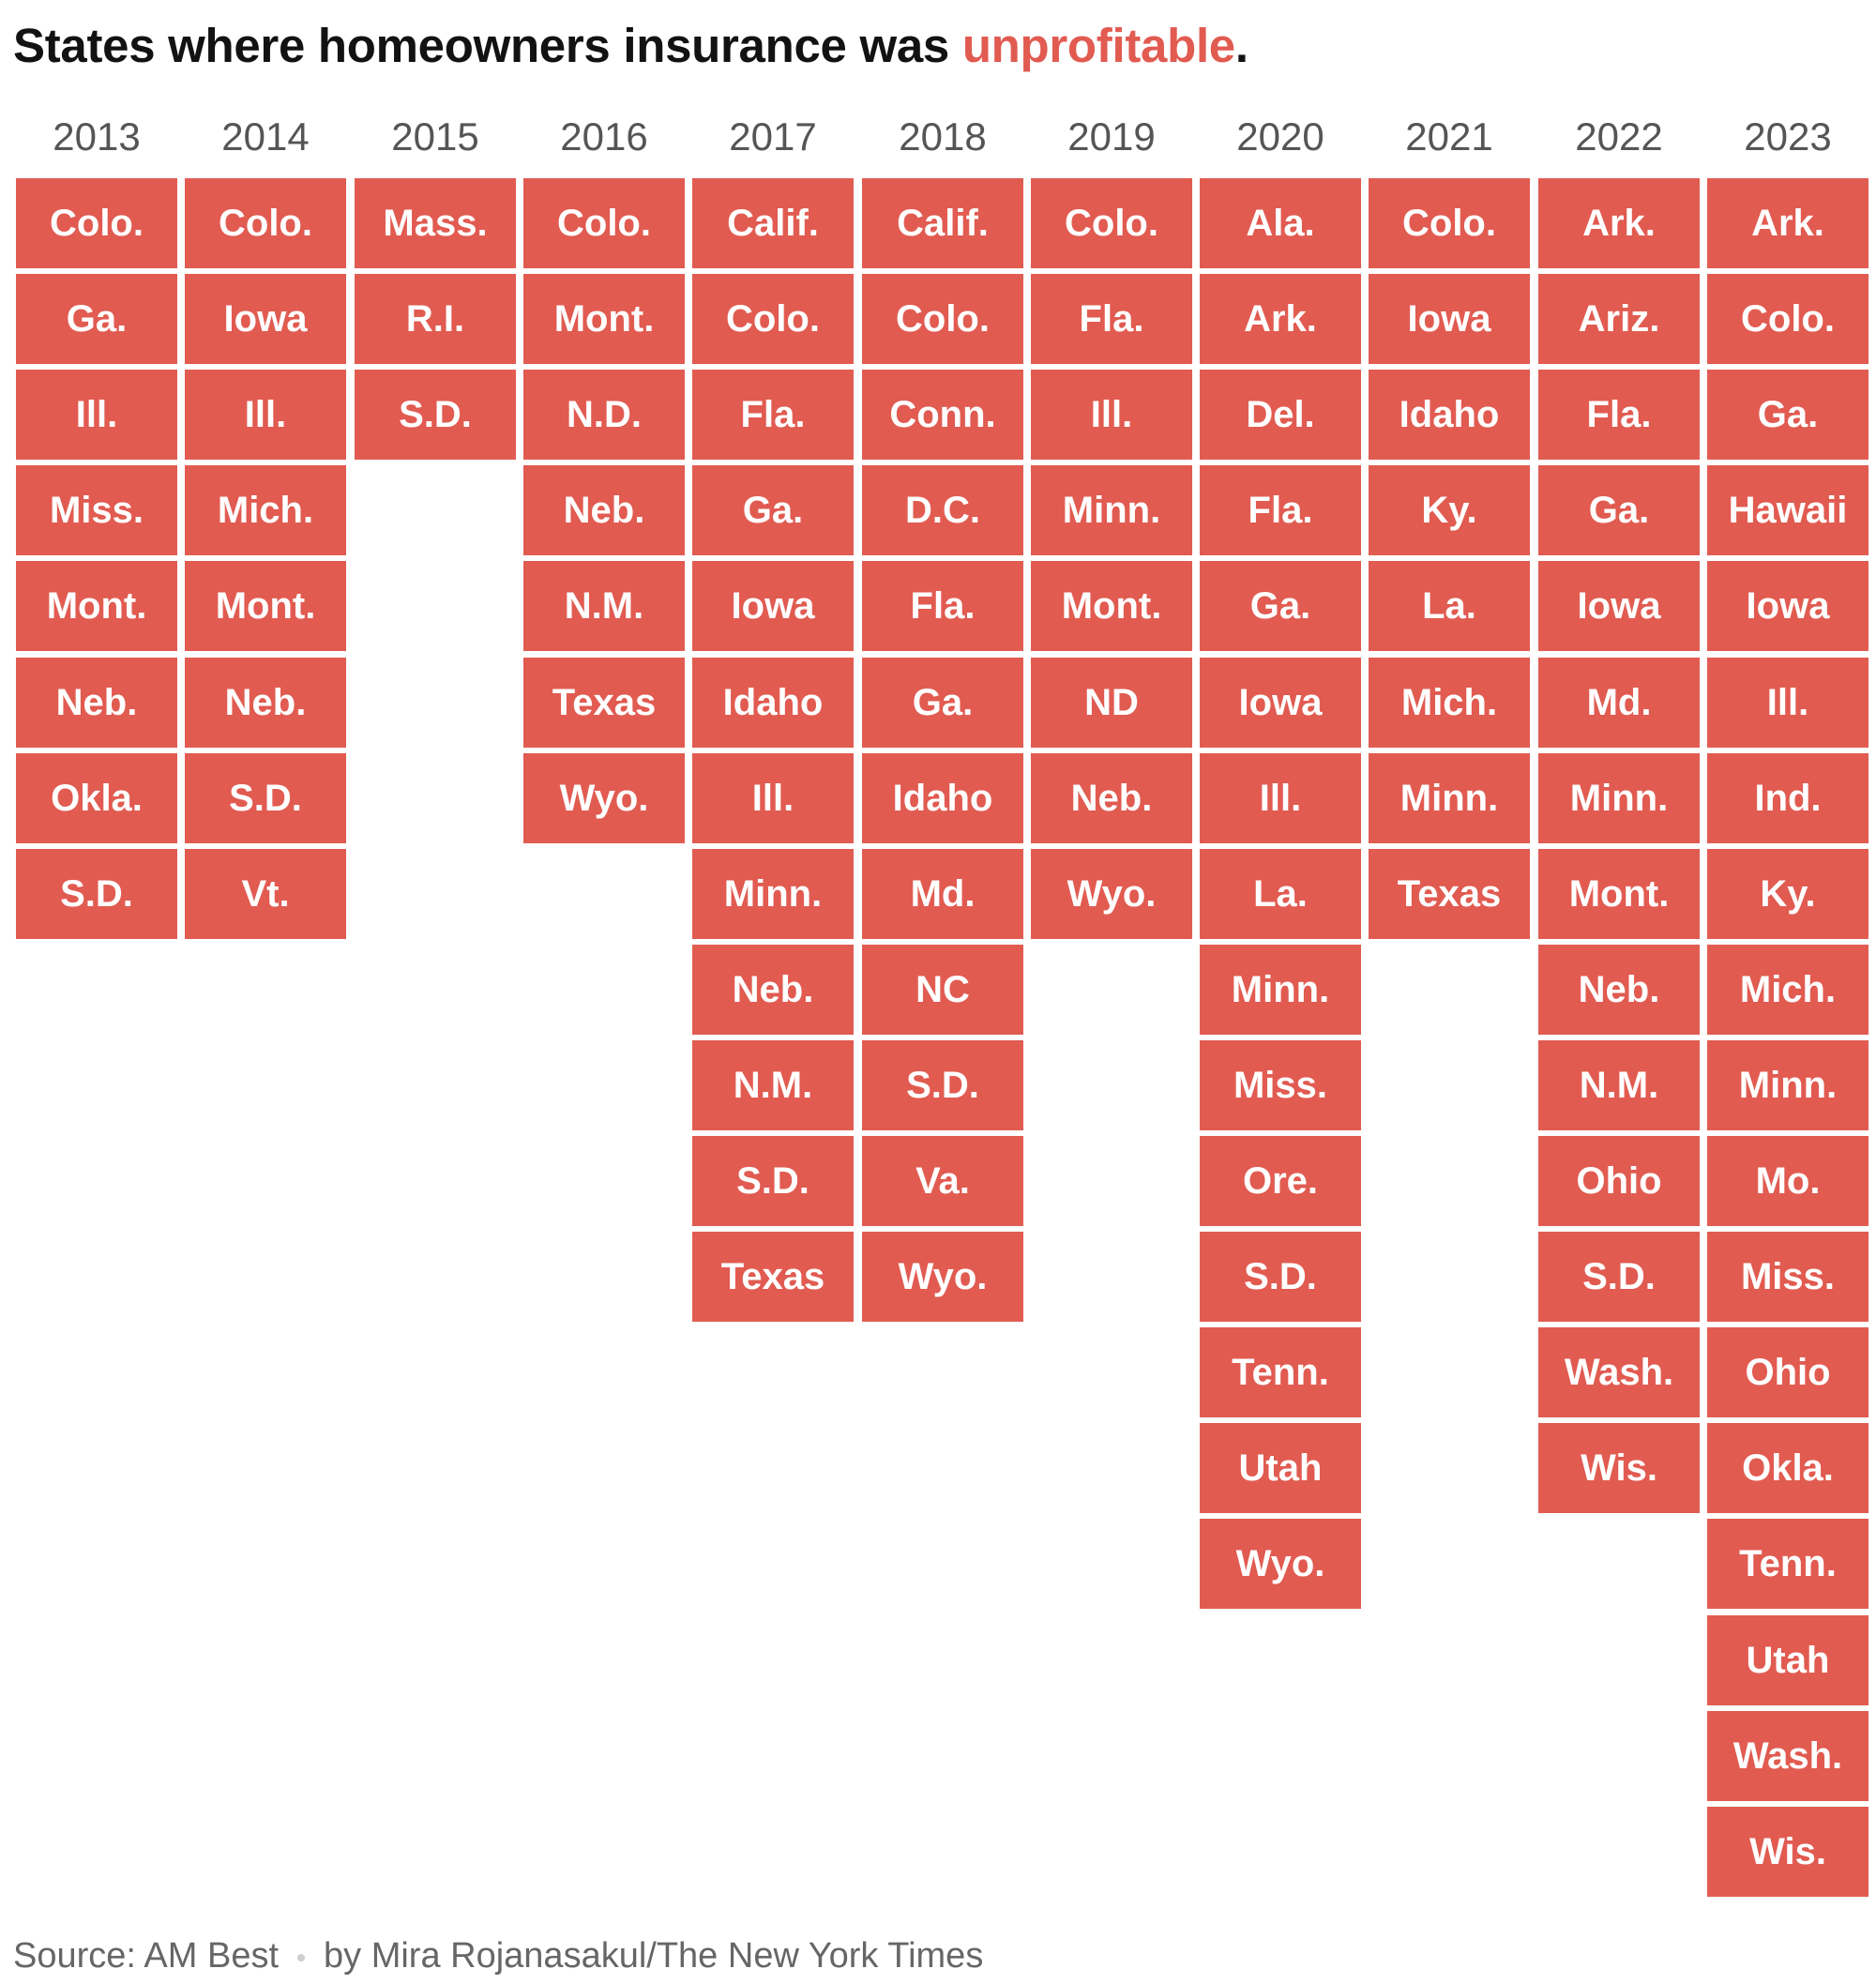 The image size is (1876, 1984). What do you see at coordinates (942, 415) in the screenshot?
I see `state-cell-conn: Conn.` at bounding box center [942, 415].